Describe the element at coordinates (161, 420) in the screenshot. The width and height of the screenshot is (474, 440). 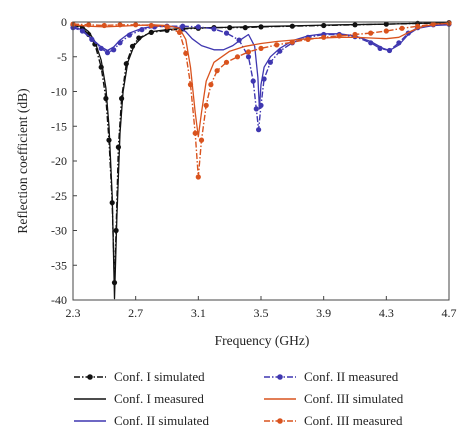
I see `legend-label: Conf. II simulated` at that location.